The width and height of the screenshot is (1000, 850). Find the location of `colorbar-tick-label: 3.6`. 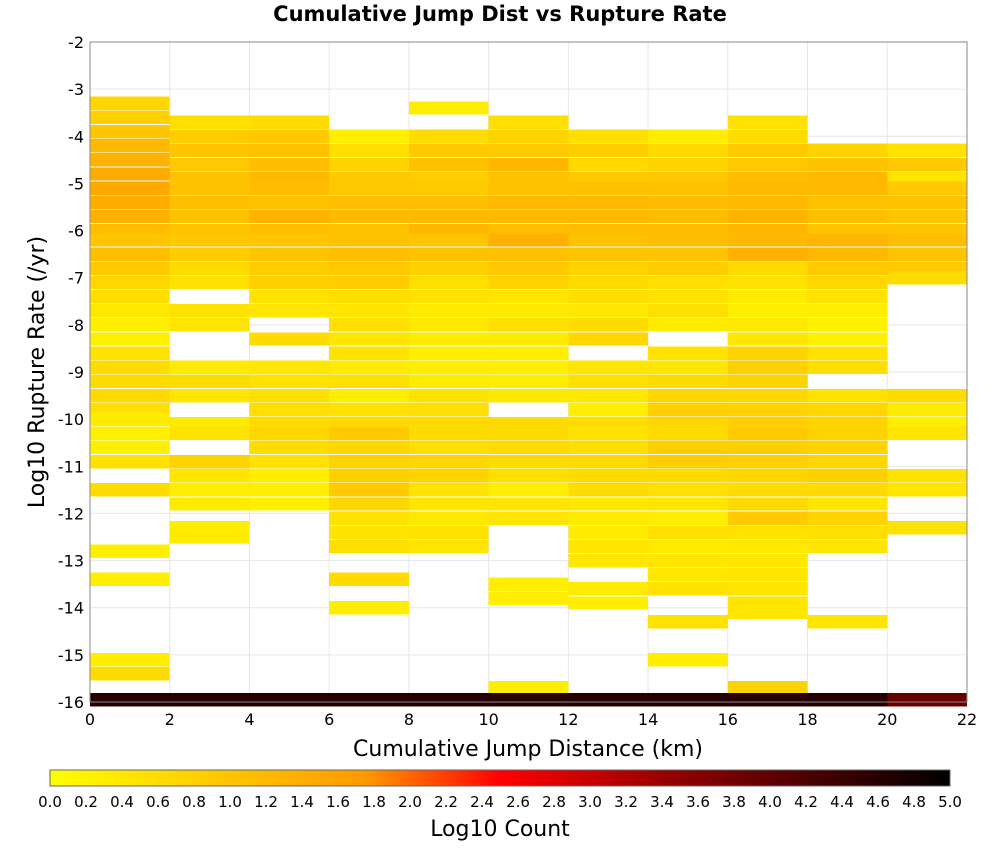

colorbar-tick-label: 3.6 is located at coordinates (698, 802).